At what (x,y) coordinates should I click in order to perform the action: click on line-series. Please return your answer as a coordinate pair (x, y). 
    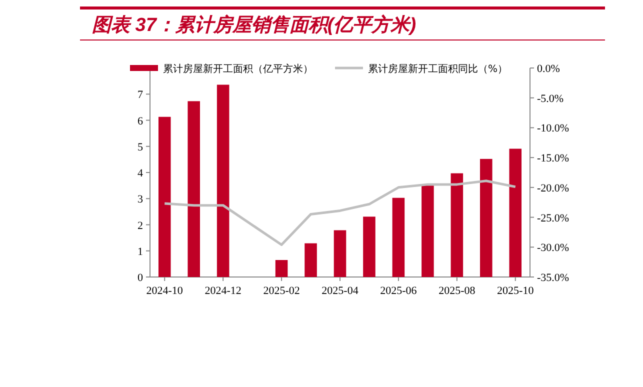
    Looking at the image, I should click on (340, 213).